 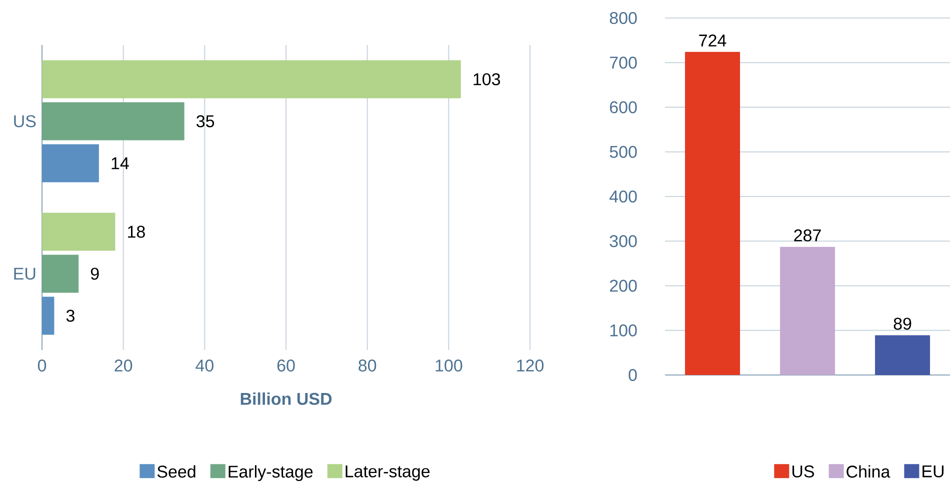 What do you see at coordinates (530, 366) in the screenshot?
I see `x-tick-label: 120` at bounding box center [530, 366].